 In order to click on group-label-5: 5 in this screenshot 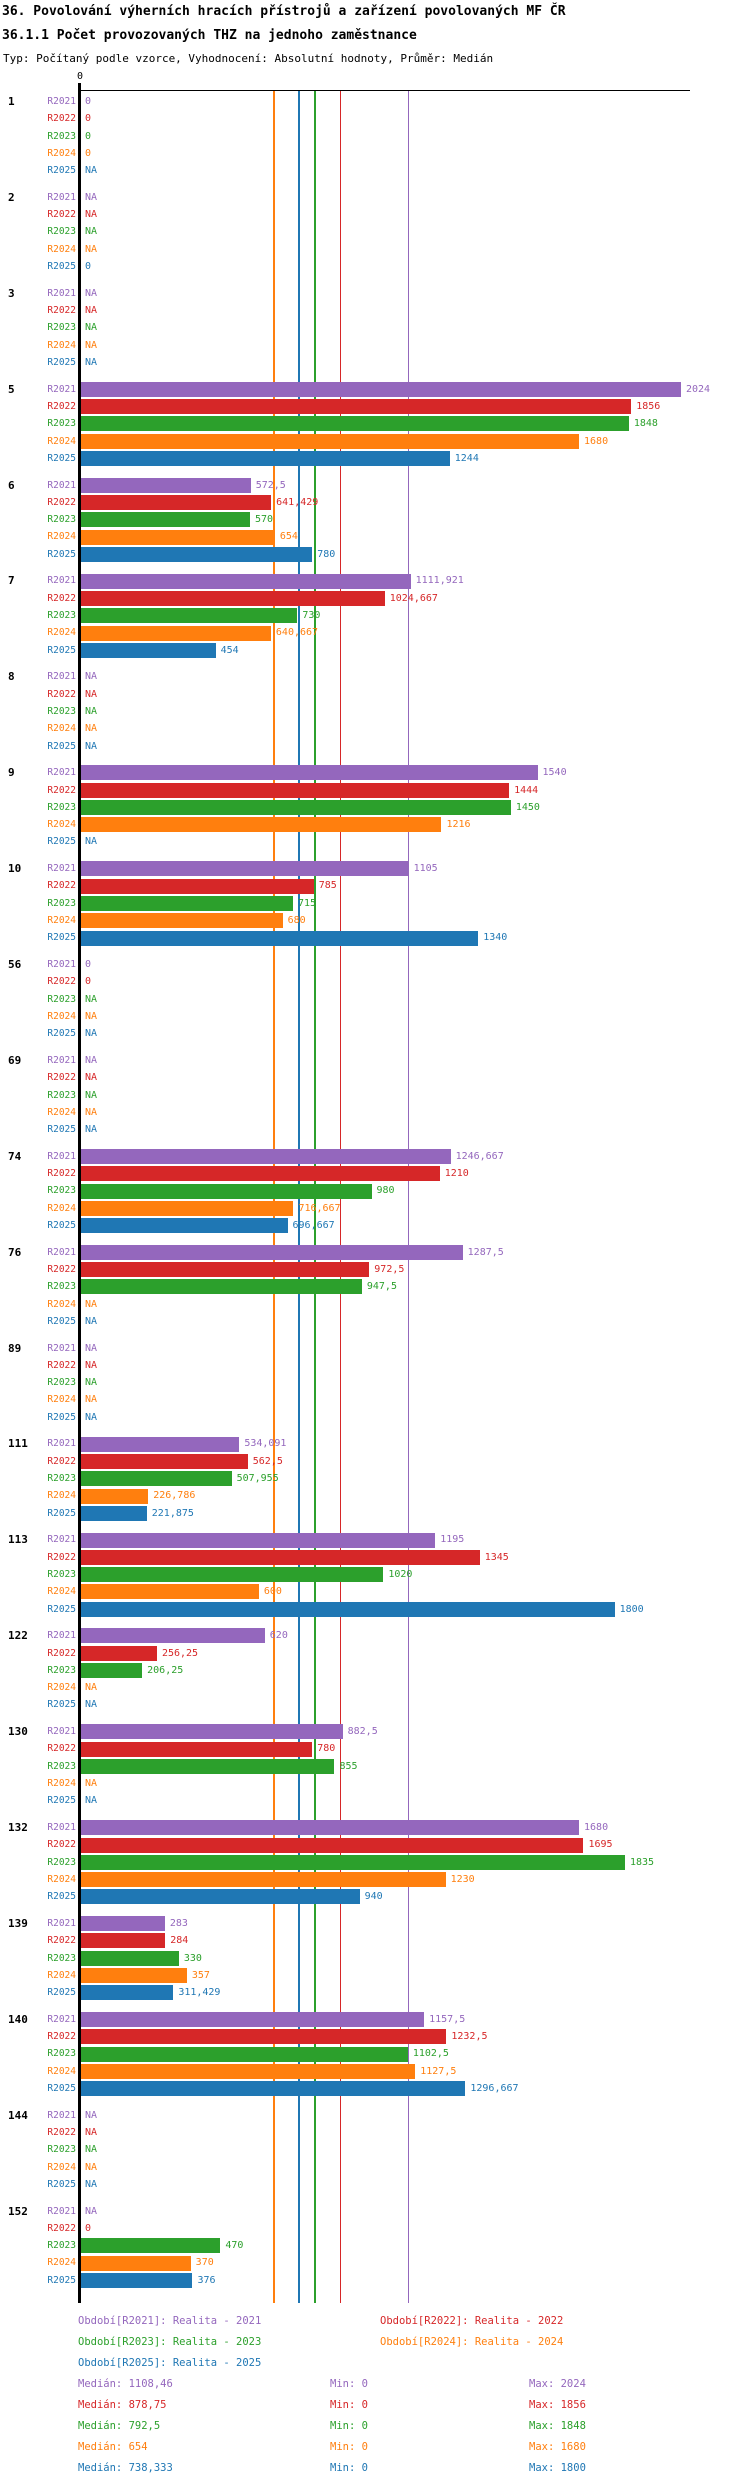, I will do `click(11, 389)`.